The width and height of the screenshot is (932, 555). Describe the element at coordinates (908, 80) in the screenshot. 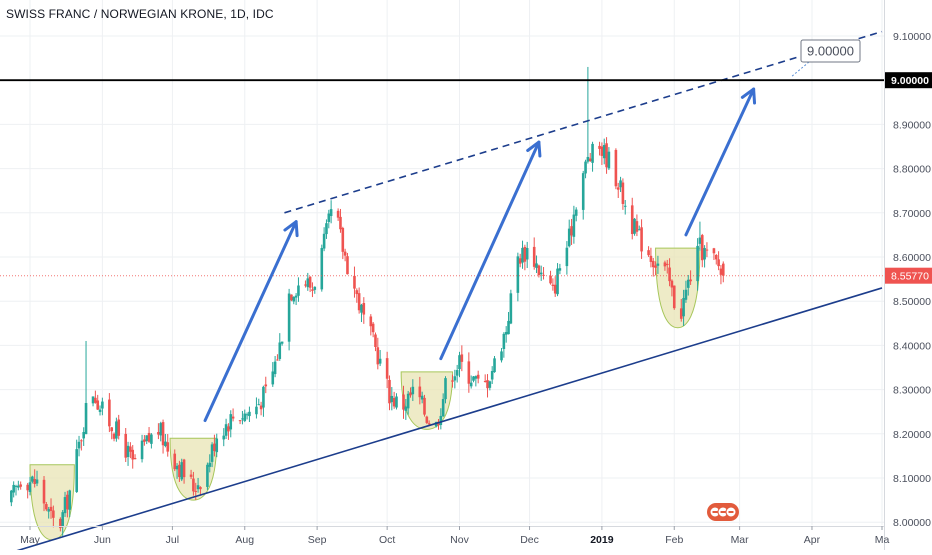

I see `resistance-price-label: 9.00000` at that location.